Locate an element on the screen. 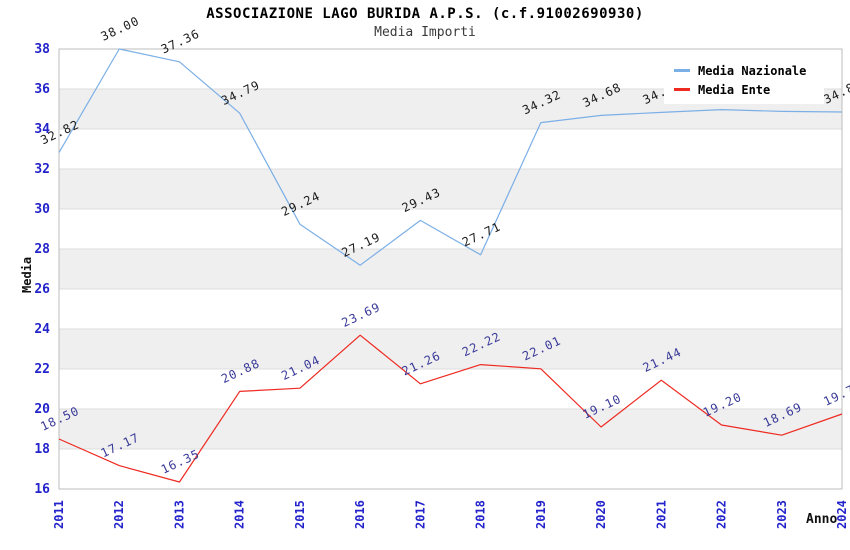 The width and height of the screenshot is (850, 550). x-tick-label: 2015 is located at coordinates (300, 514).